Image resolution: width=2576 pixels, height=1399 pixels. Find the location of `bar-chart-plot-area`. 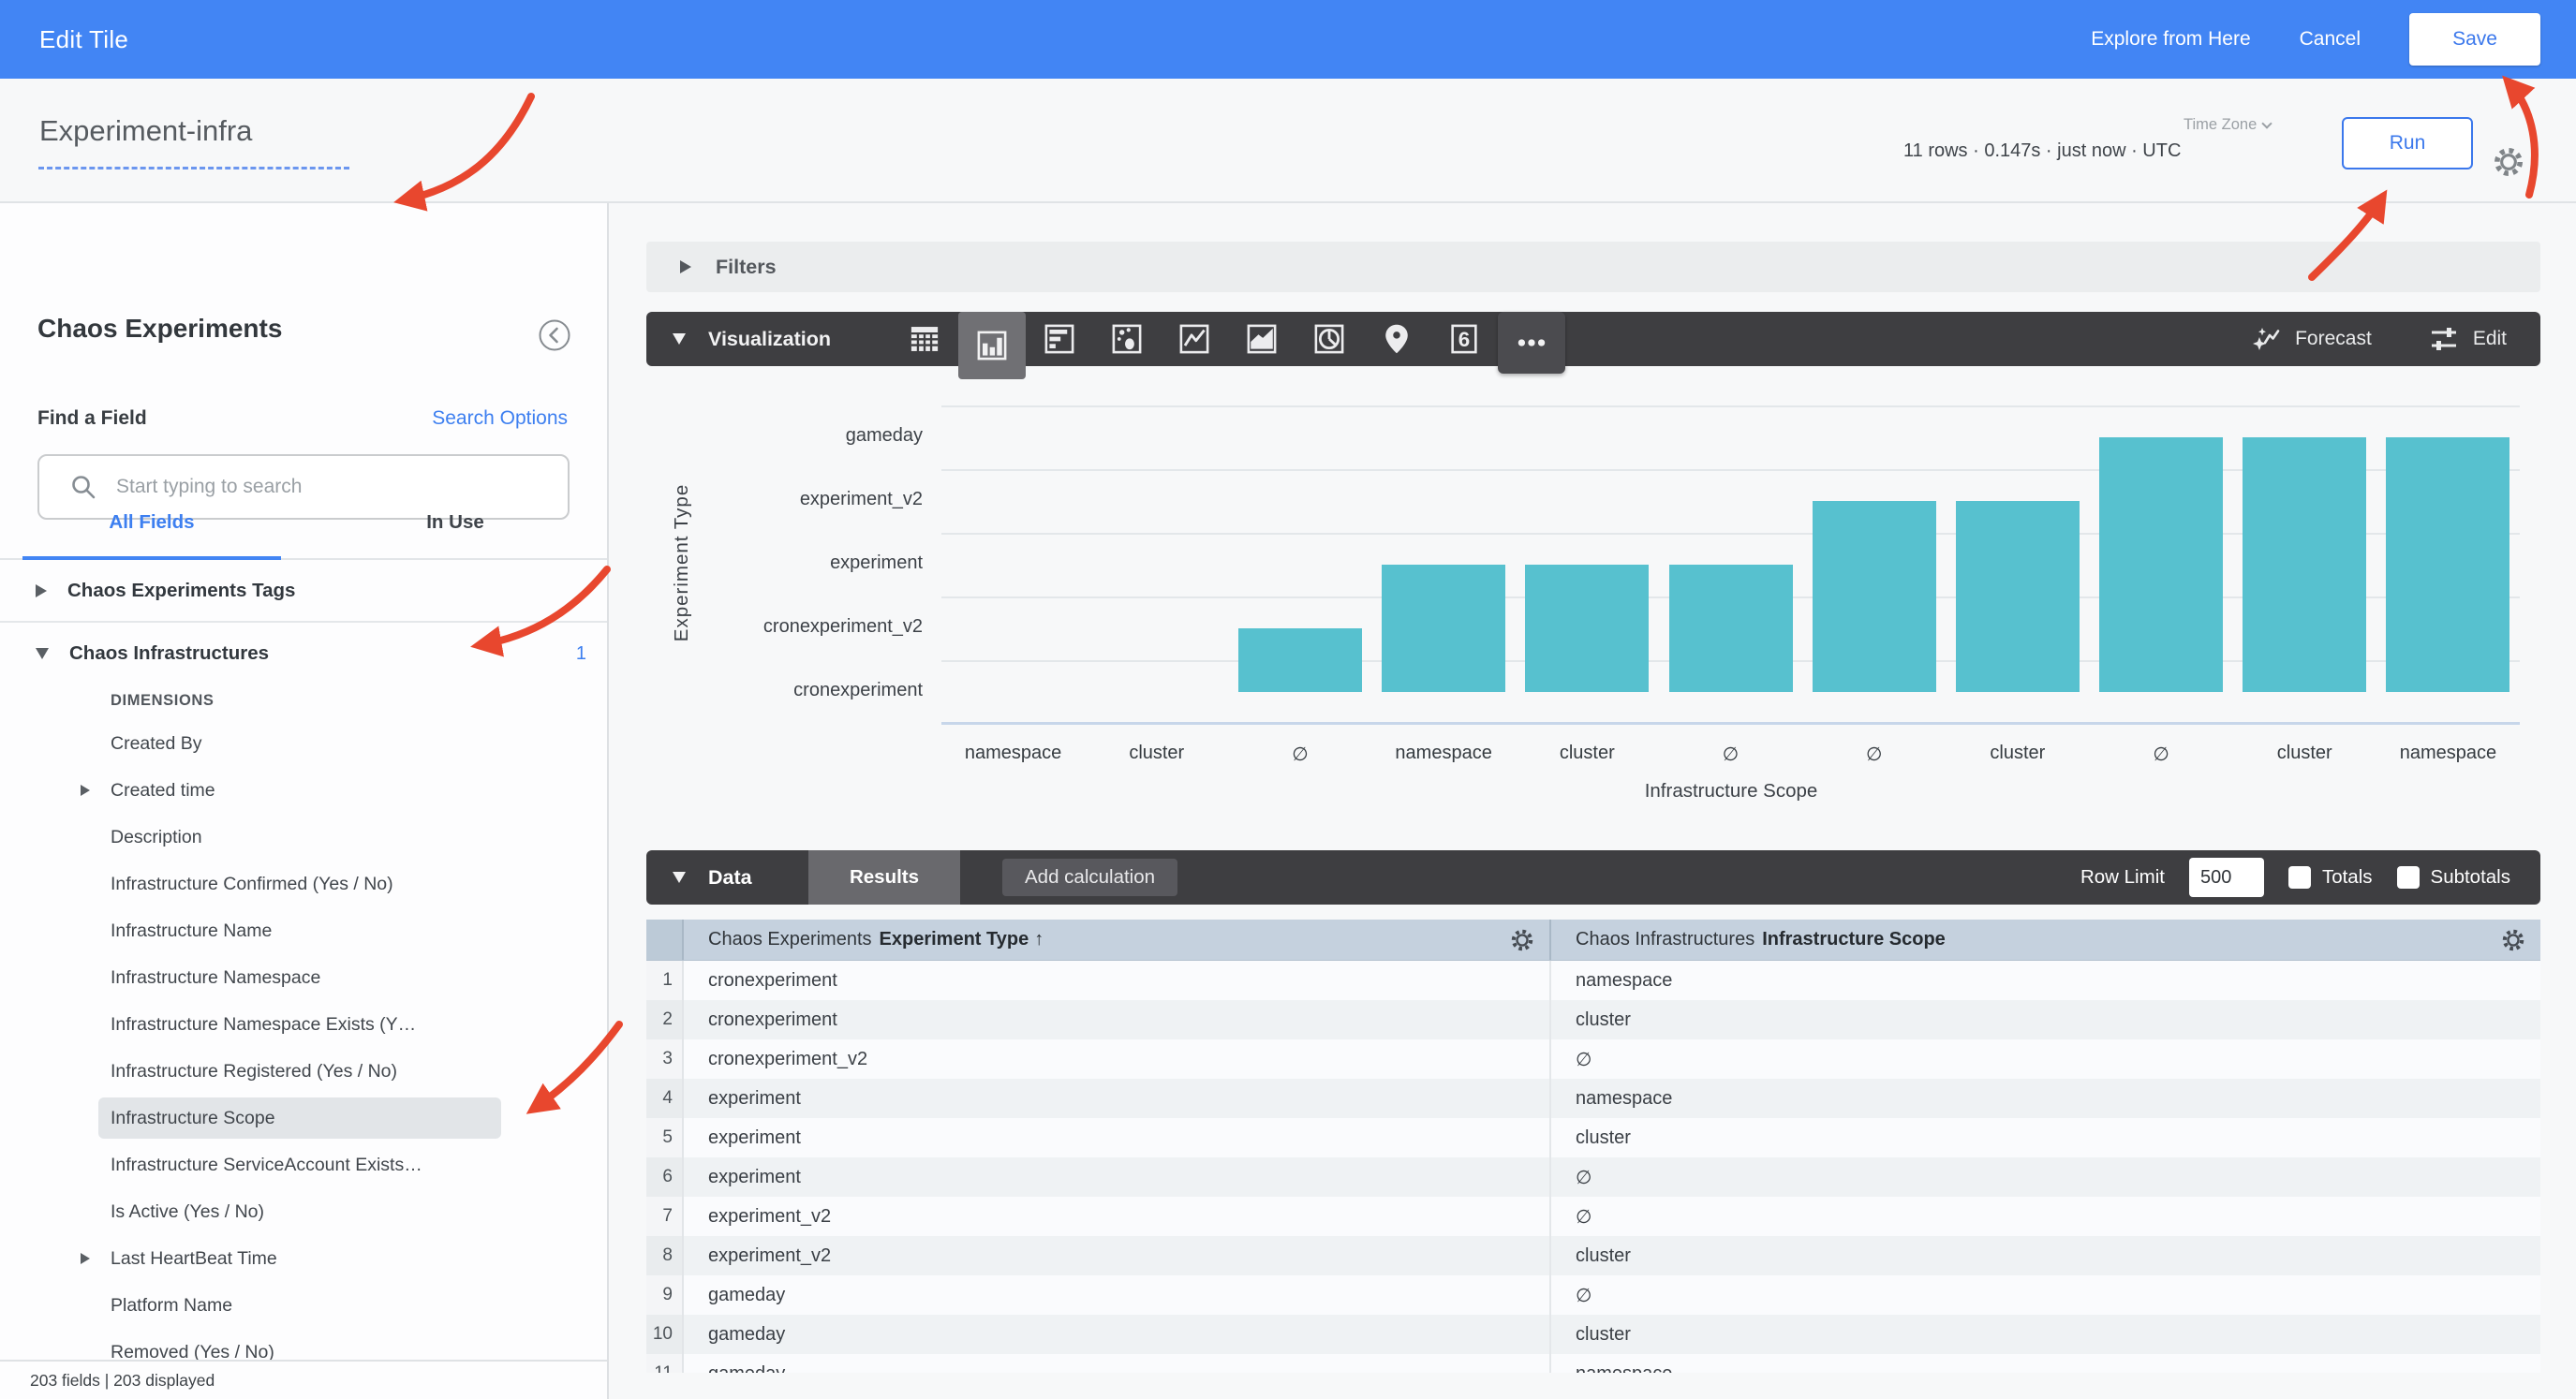

bar-chart-plot-area is located at coordinates (1731, 565).